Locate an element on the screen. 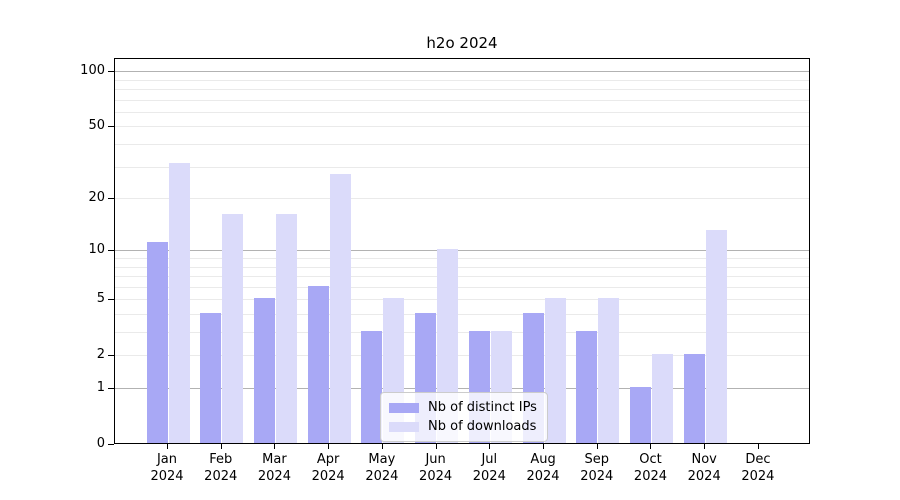  x-tick-label: May 2024 is located at coordinates (382, 468).